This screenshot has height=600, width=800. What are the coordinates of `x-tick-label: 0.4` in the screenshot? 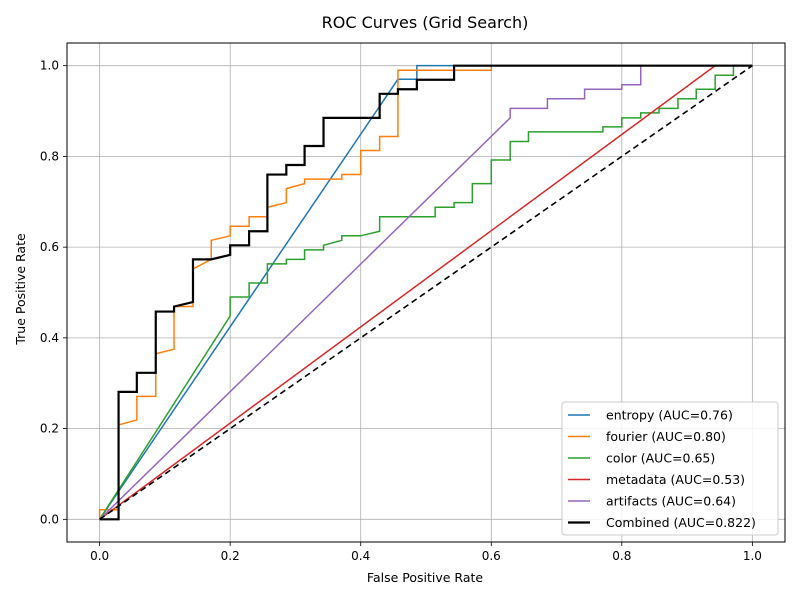 It's located at (360, 556).